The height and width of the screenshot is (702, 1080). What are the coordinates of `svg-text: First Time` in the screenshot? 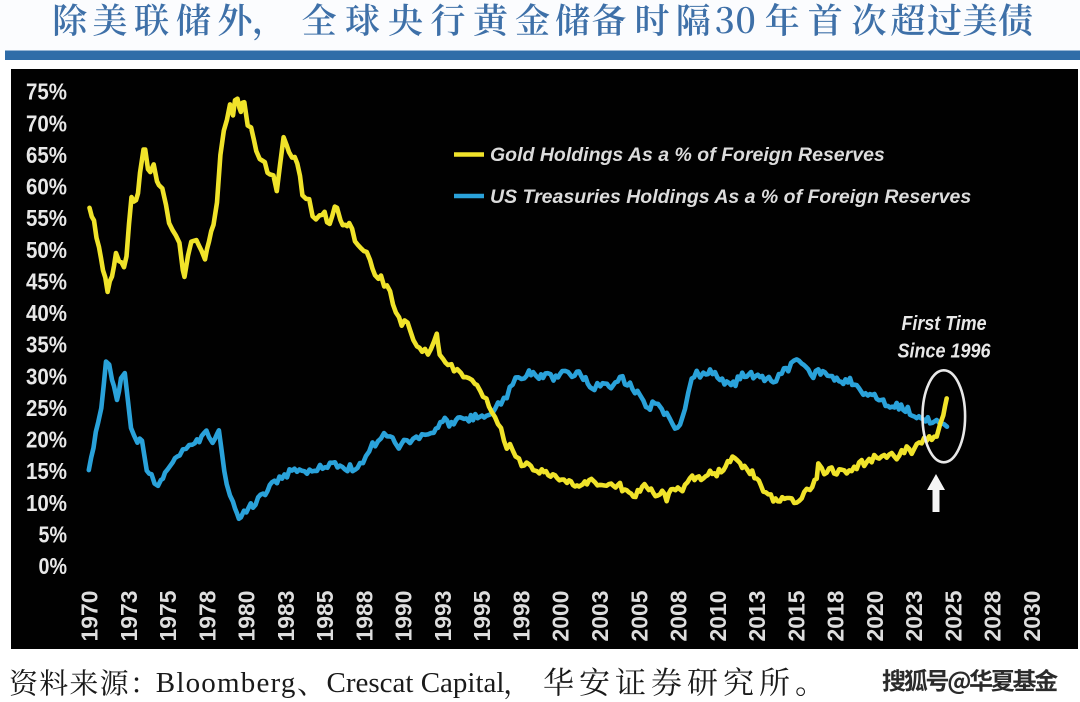 It's located at (944, 324).